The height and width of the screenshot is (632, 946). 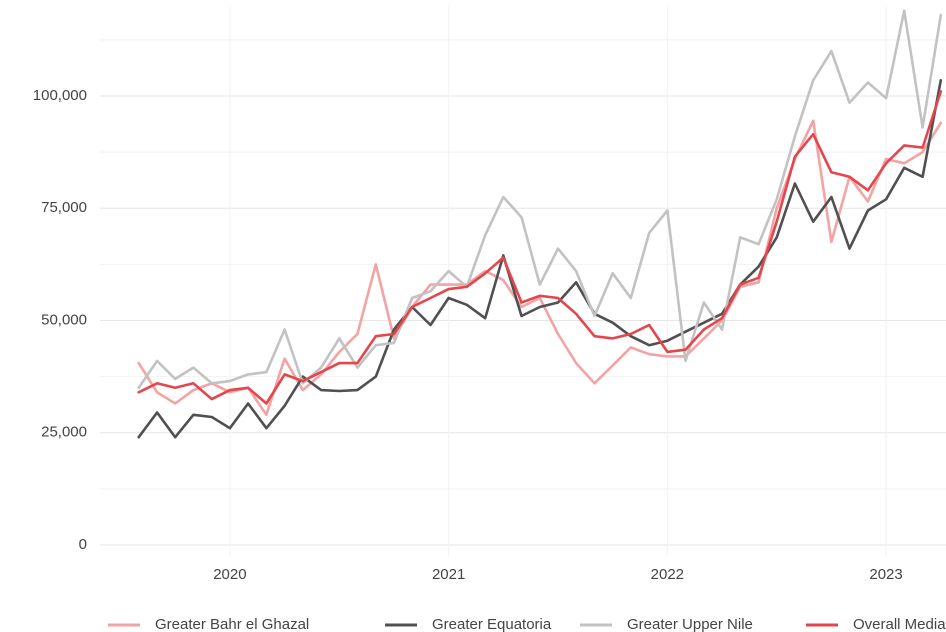 What do you see at coordinates (64, 319) in the screenshot?
I see `y-tick-label: 50,000` at bounding box center [64, 319].